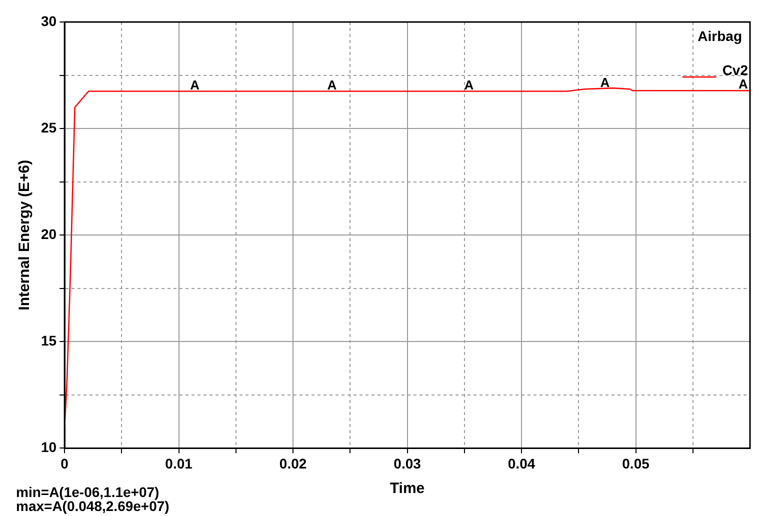  What do you see at coordinates (407, 489) in the screenshot?
I see `x-axis-title: Time` at bounding box center [407, 489].